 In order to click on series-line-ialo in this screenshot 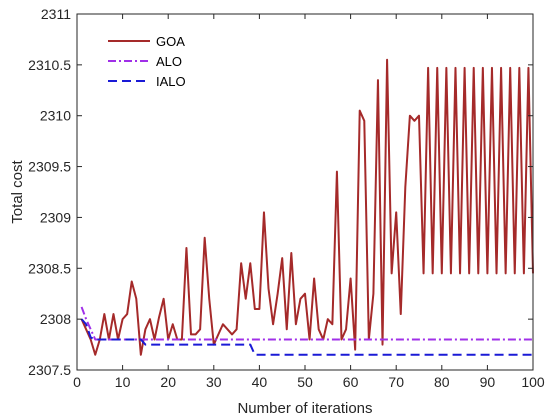, I will do `click(306, 337)`.